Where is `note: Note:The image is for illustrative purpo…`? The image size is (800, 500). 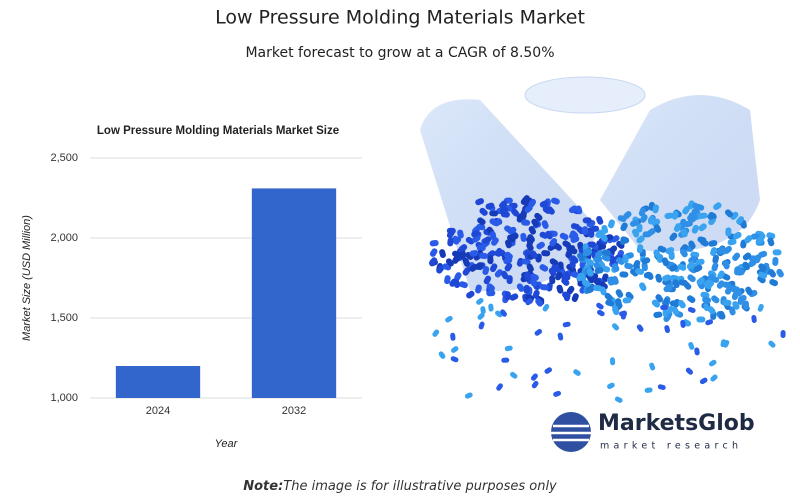
note: Note:The image is for illustrative purpo… is located at coordinates (400, 486).